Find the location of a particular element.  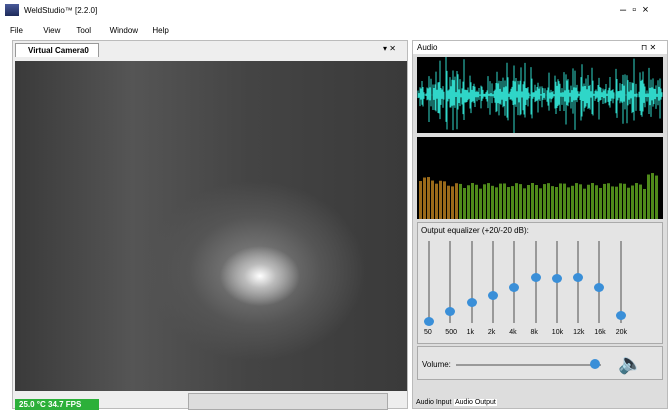

eq-band-label: 1k is located at coordinates (470, 332).